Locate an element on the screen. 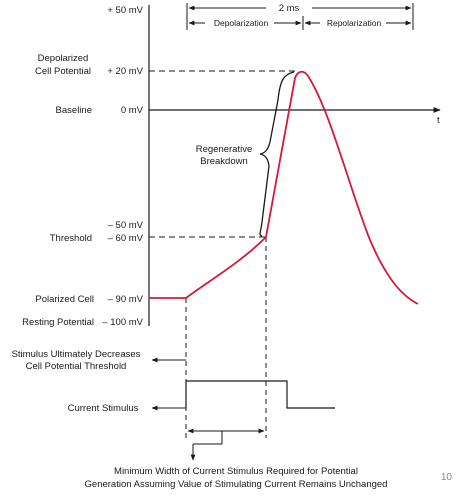 The width and height of the screenshot is (460, 497). current-stimulus-label: Current Stimulus is located at coordinates (103, 408).